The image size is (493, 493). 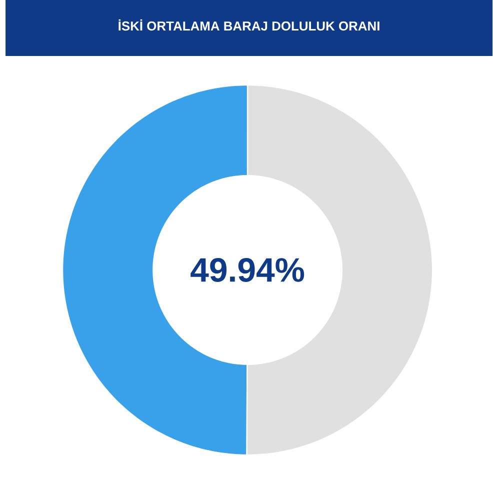 I want to click on chart-title: İSKİ ORTALAMA BARAJ DOLULUK ORANI, so click(x=249, y=25).